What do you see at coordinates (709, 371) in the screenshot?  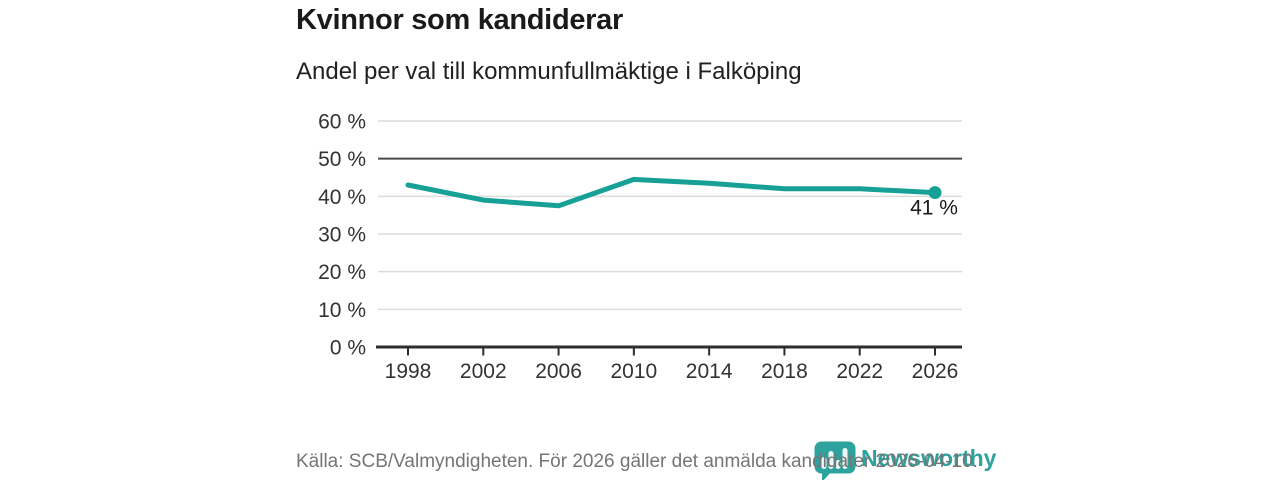 I see `x-axis-tick-label: 2014` at bounding box center [709, 371].